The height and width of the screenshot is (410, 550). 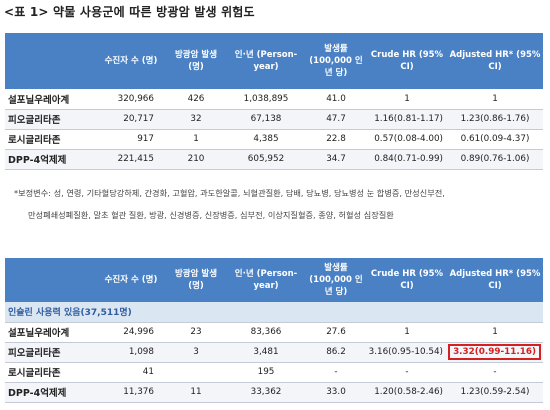 I want to click on table-row: 설포닐우레아계 320,966 426 1,038,895 41.0 1 1, so click(x=274, y=99).